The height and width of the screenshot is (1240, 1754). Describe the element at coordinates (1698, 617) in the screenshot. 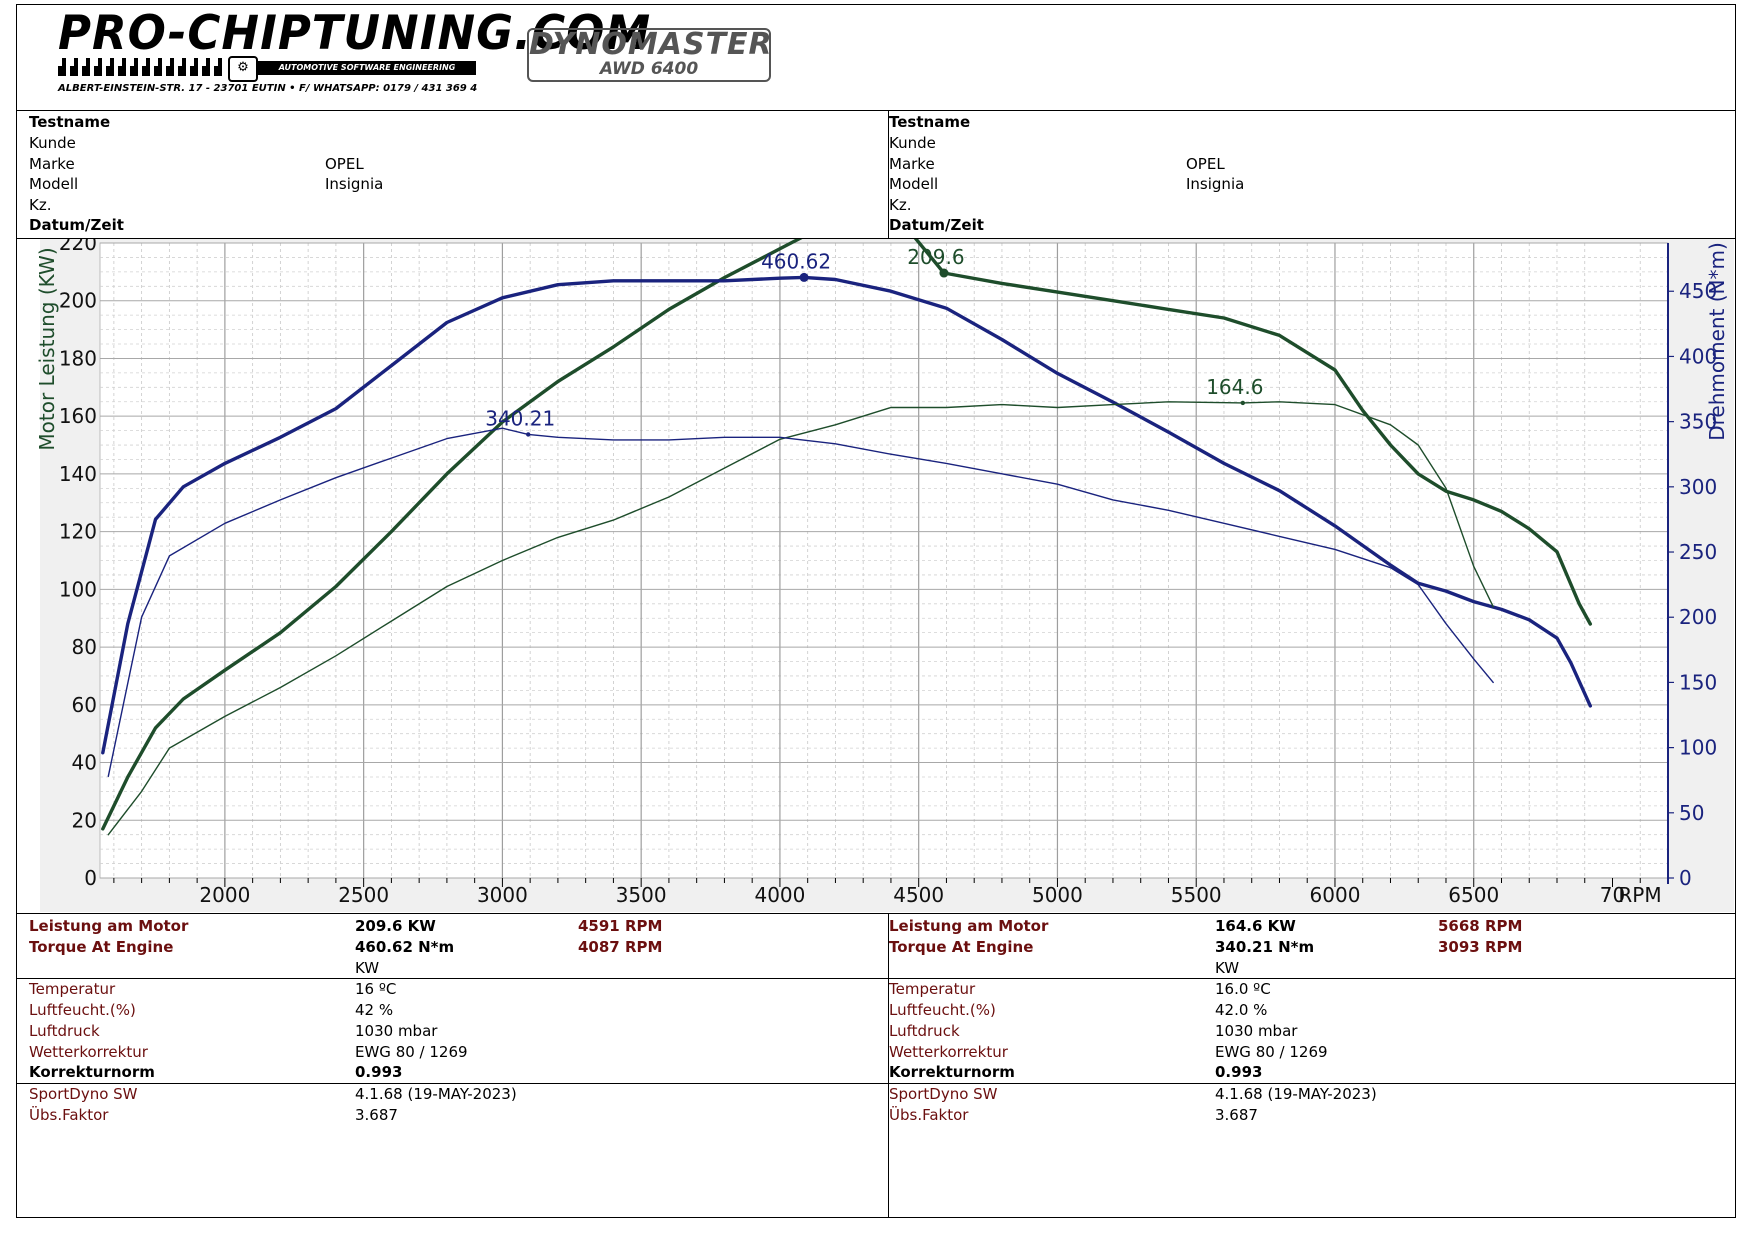

I see `y2-tick-label: 200` at that location.